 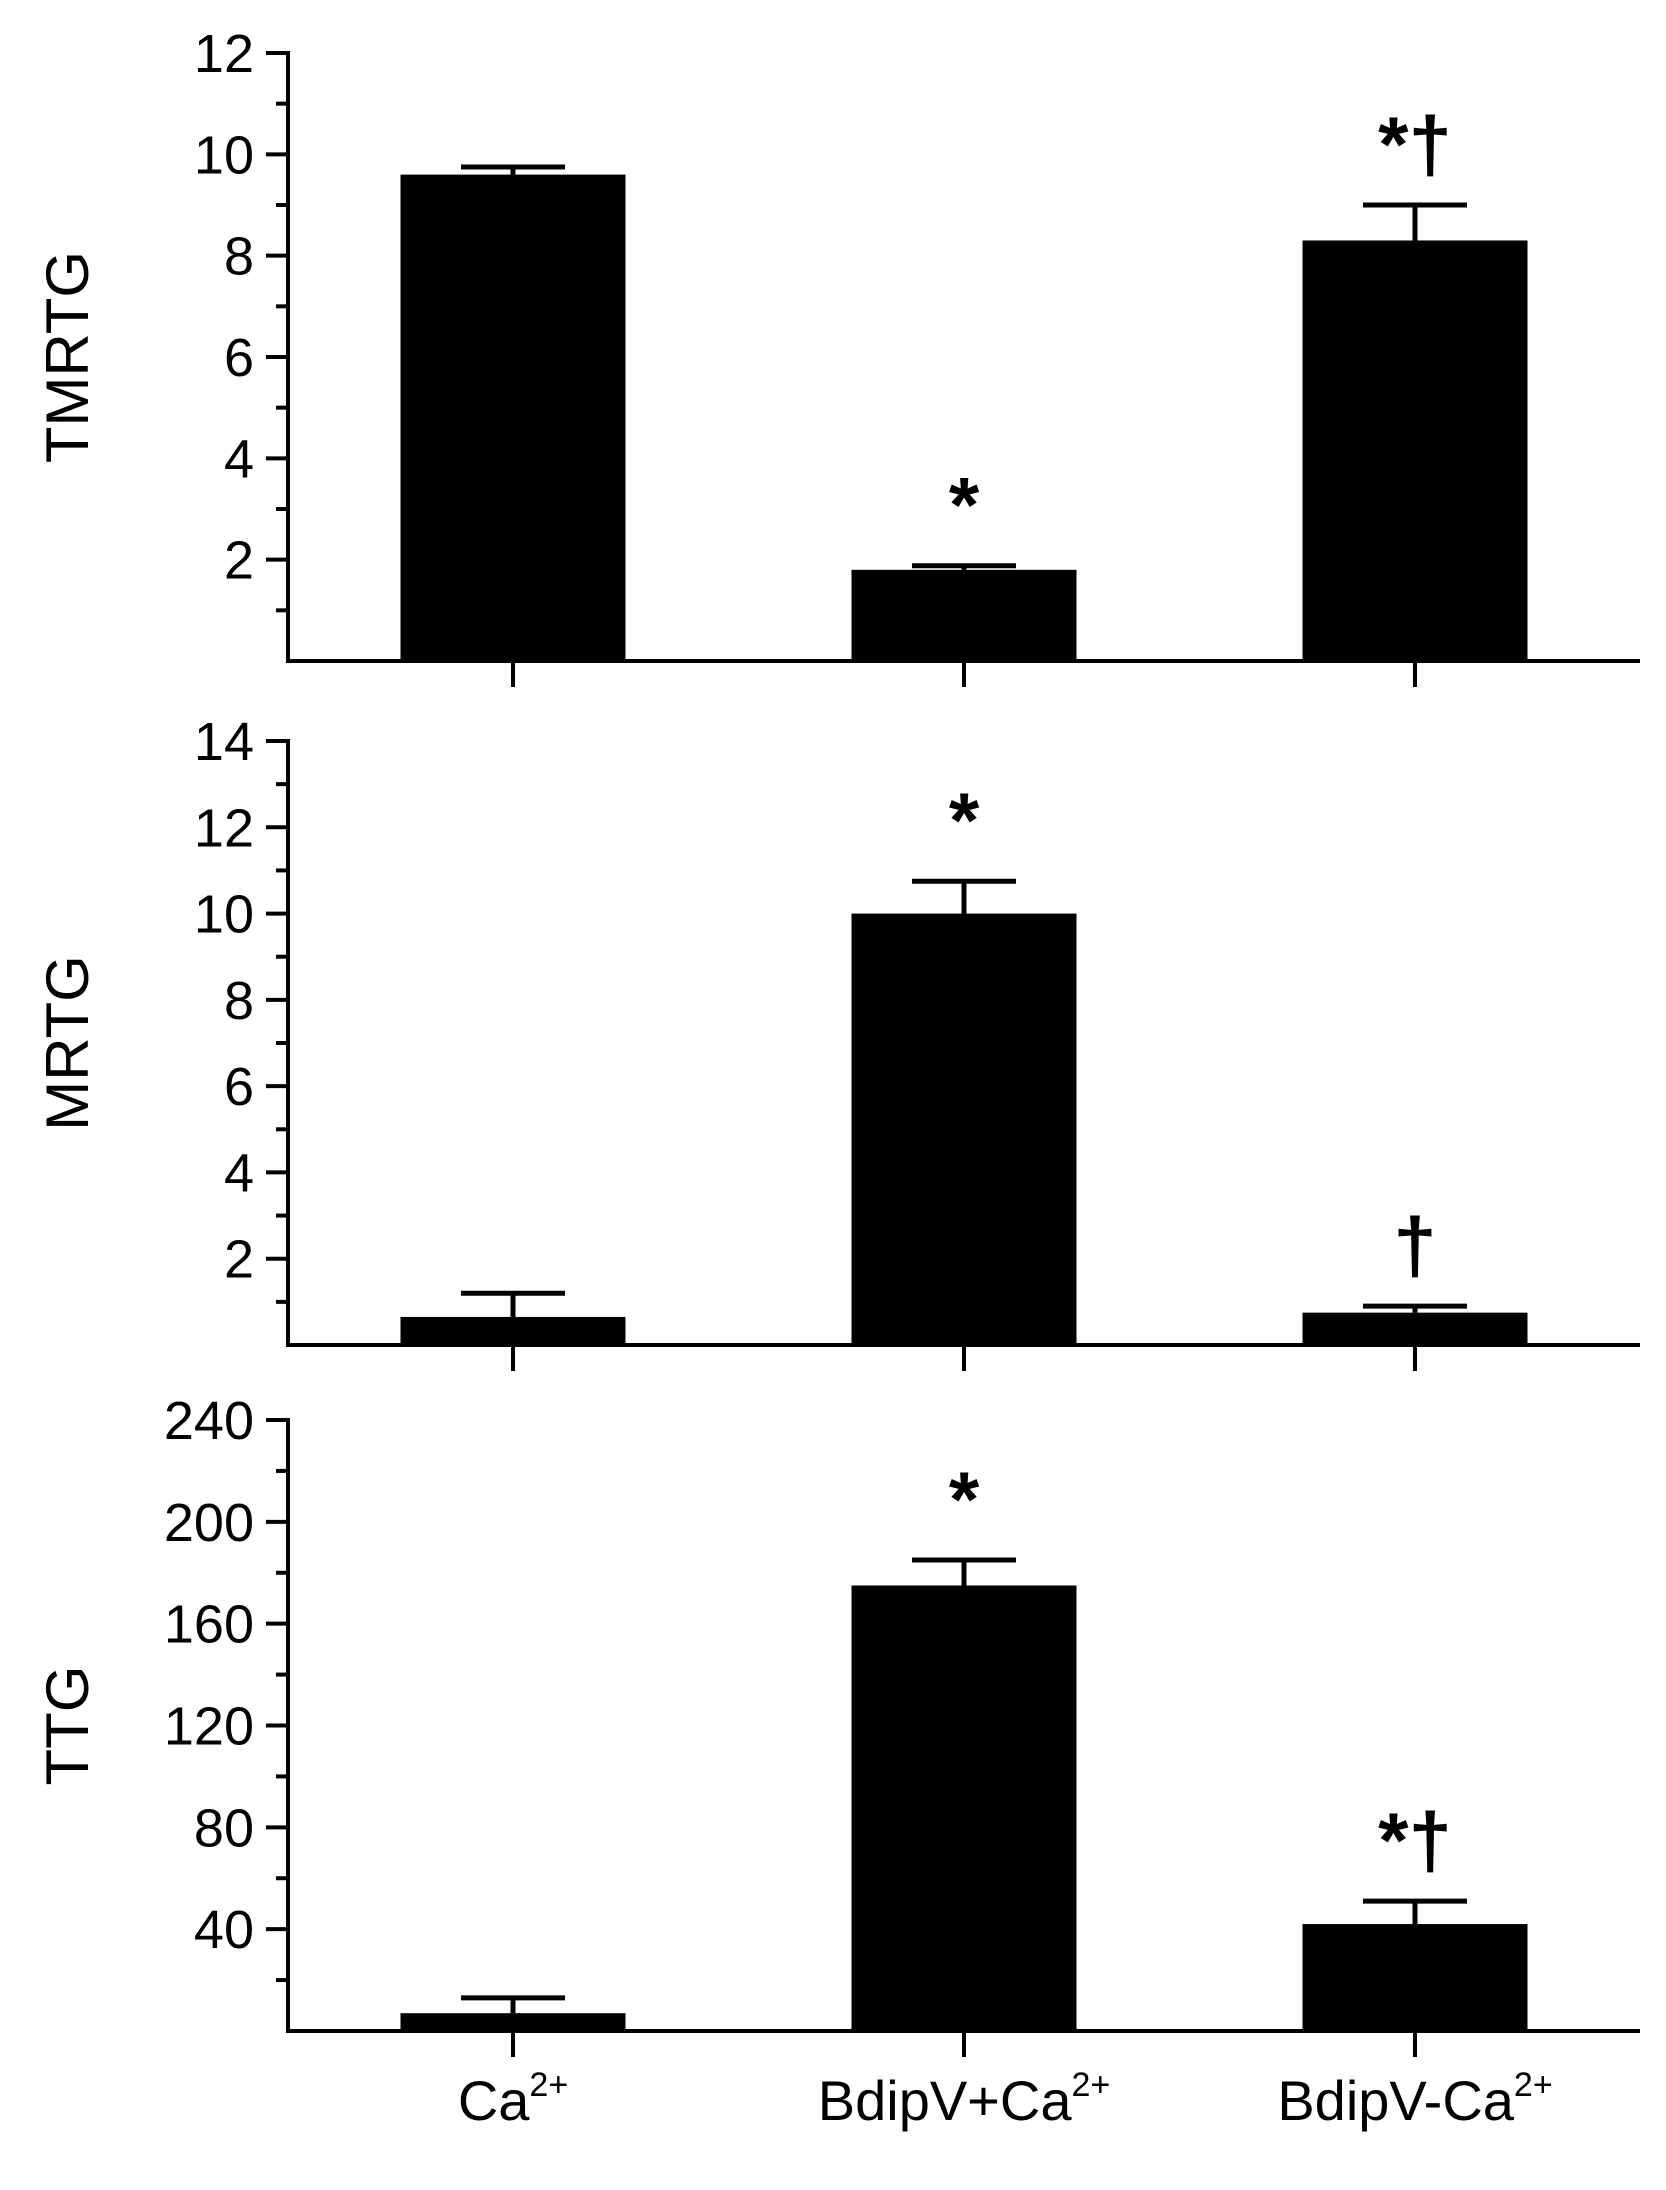 I want to click on y-tick-label: 80, so click(x=224, y=1828).